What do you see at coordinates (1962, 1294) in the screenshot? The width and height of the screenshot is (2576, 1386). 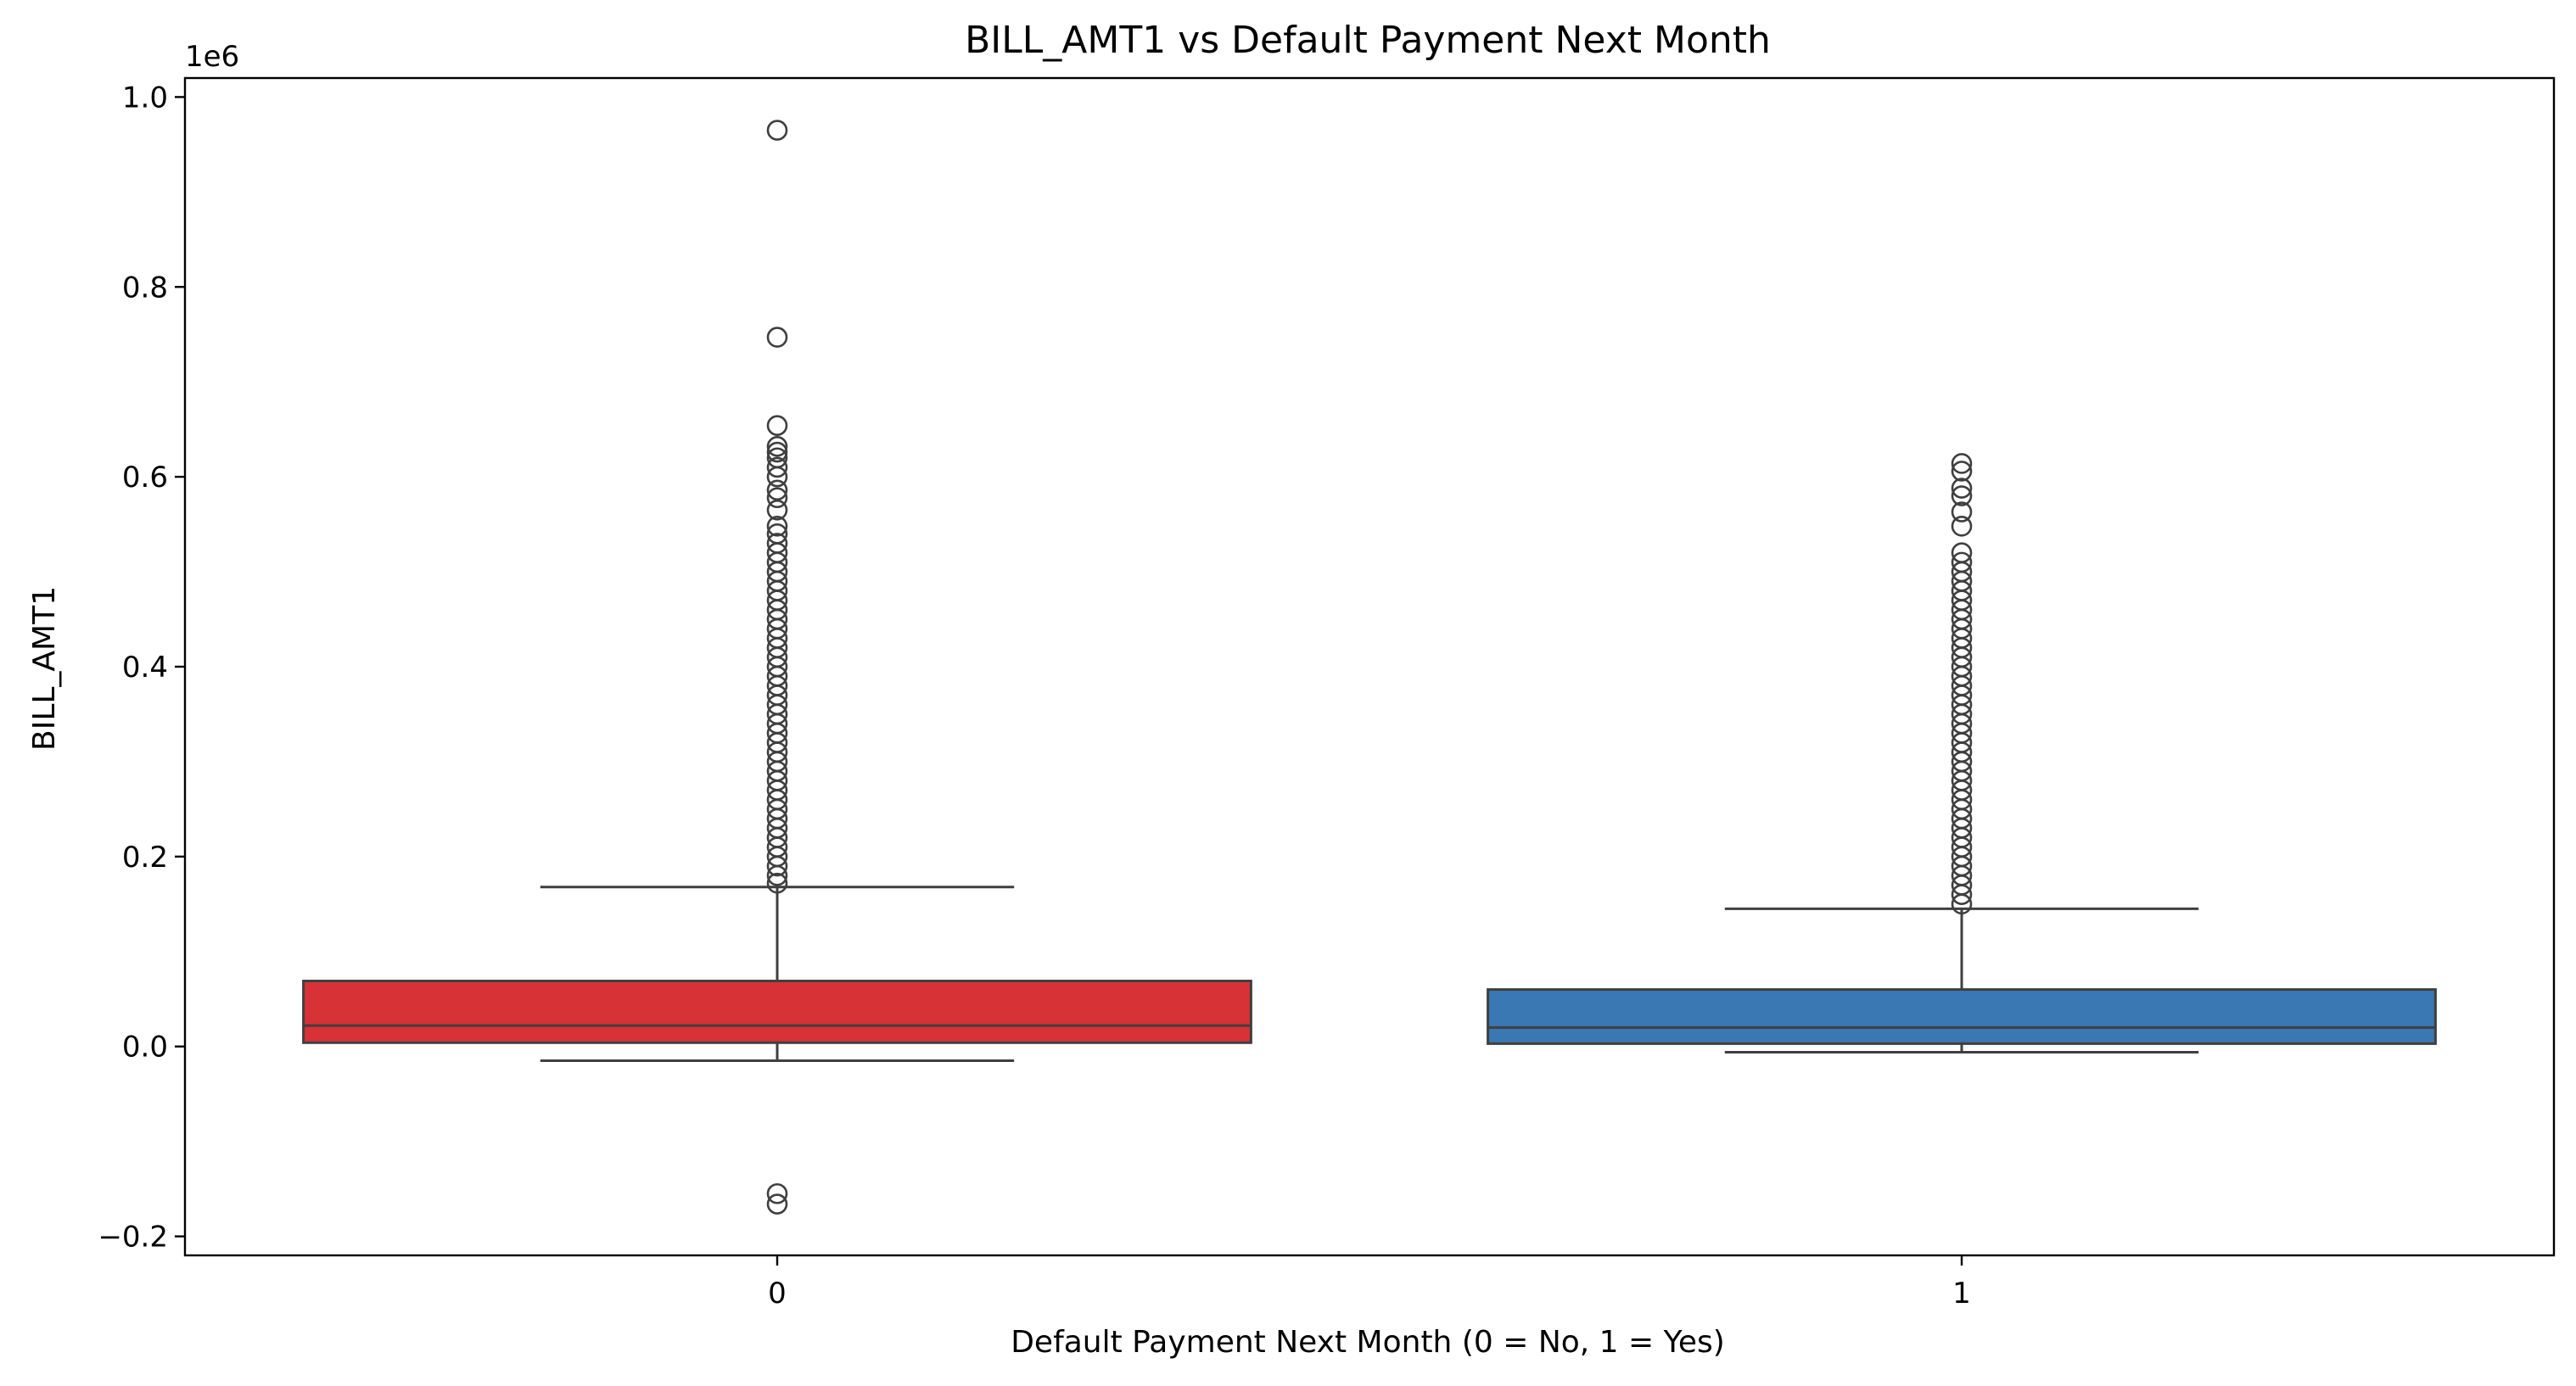 I see `x-tick-label: 1` at bounding box center [1962, 1294].